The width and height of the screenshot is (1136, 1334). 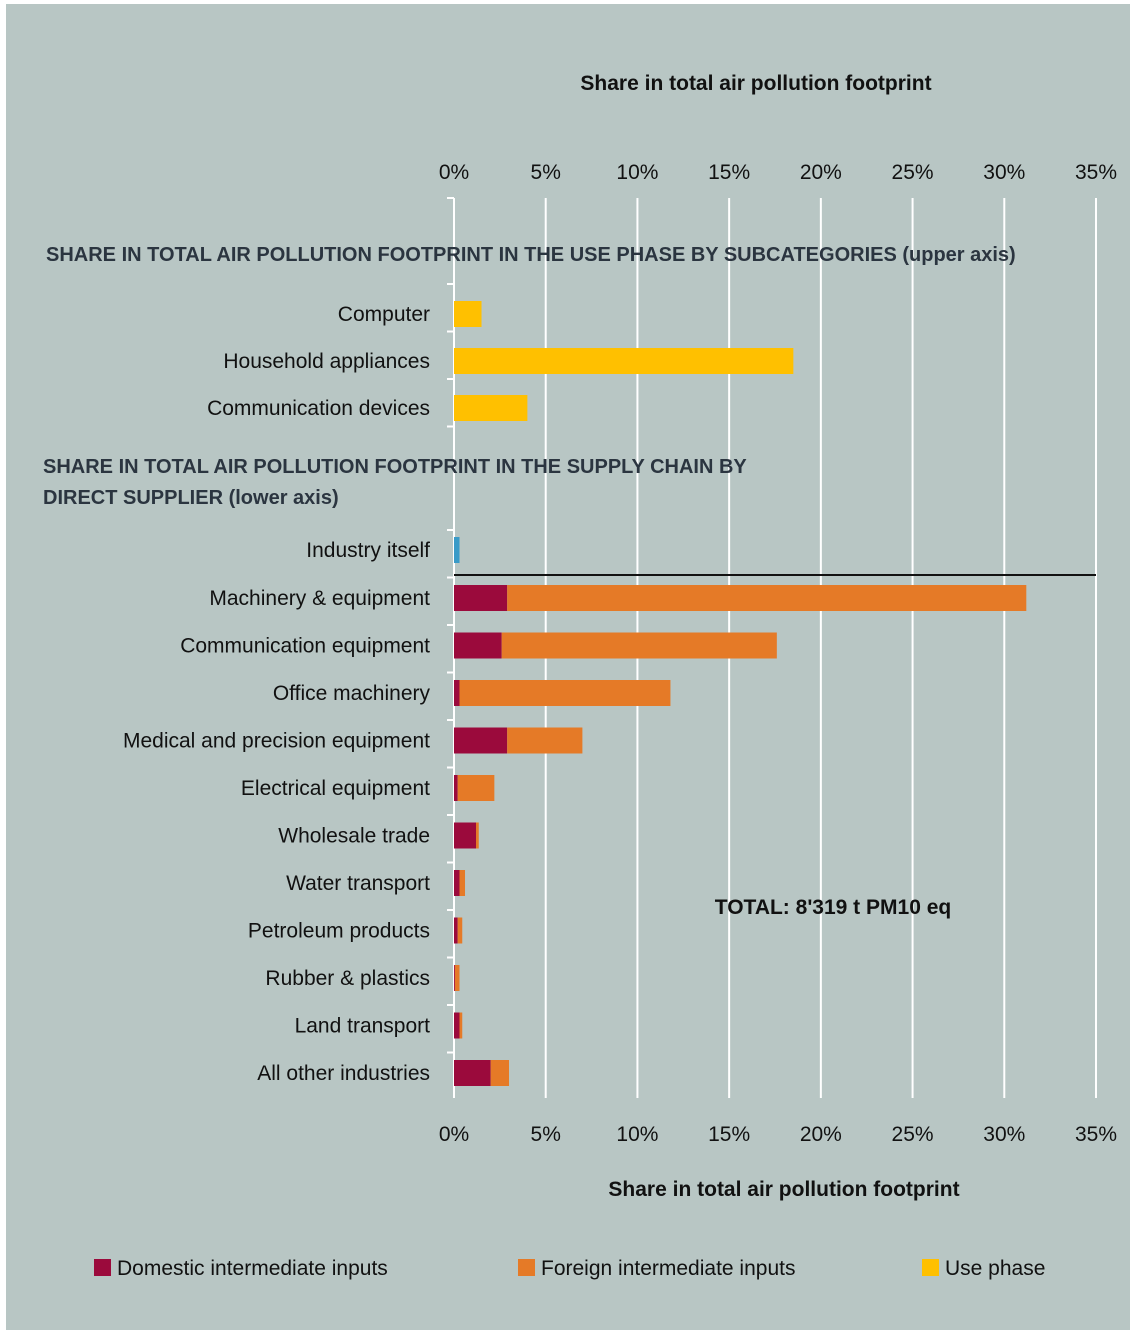 I want to click on bottom-tick-label: 0%, so click(x=454, y=1134).